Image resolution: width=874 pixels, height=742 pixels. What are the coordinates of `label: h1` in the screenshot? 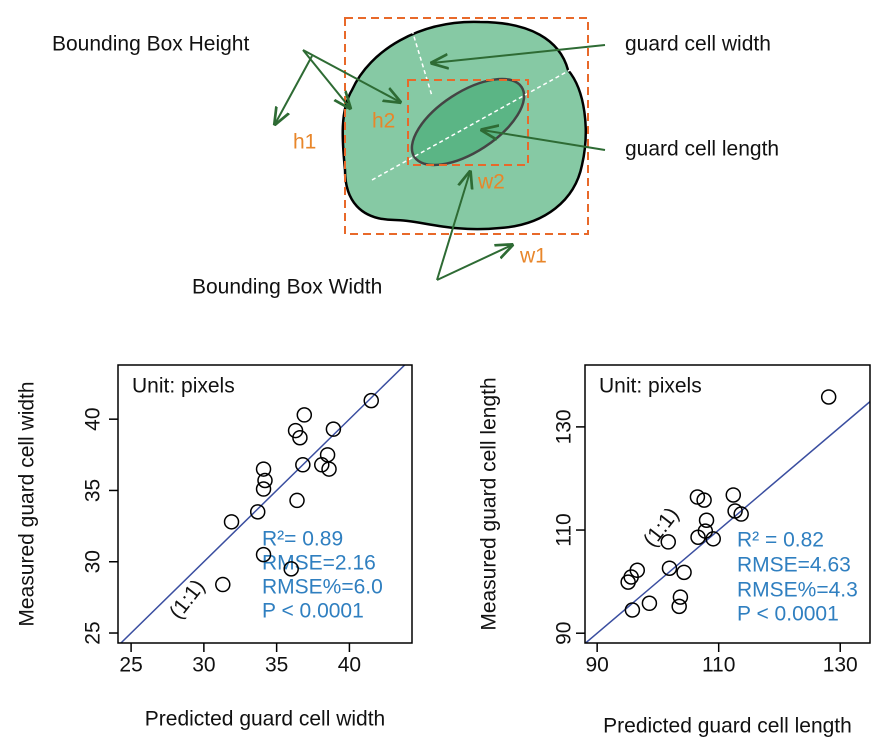 It's located at (304, 142).